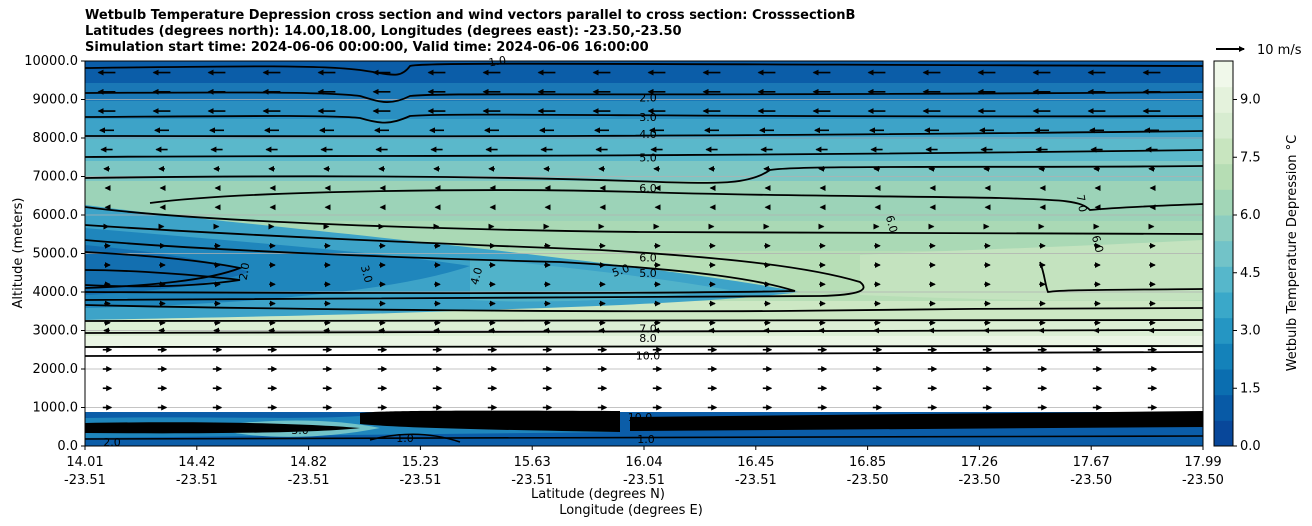 Image resolution: width=1312 pixels, height=526 pixels. I want to click on colorbar-tick-label: 9.0, so click(1250, 100).